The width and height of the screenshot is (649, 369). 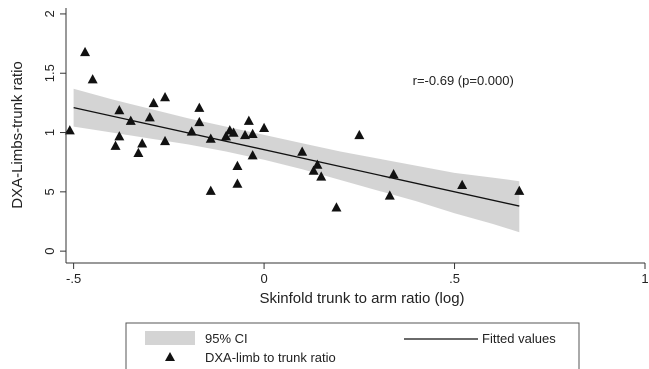 What do you see at coordinates (170, 356) in the screenshot?
I see `legend-marker-swatch` at bounding box center [170, 356].